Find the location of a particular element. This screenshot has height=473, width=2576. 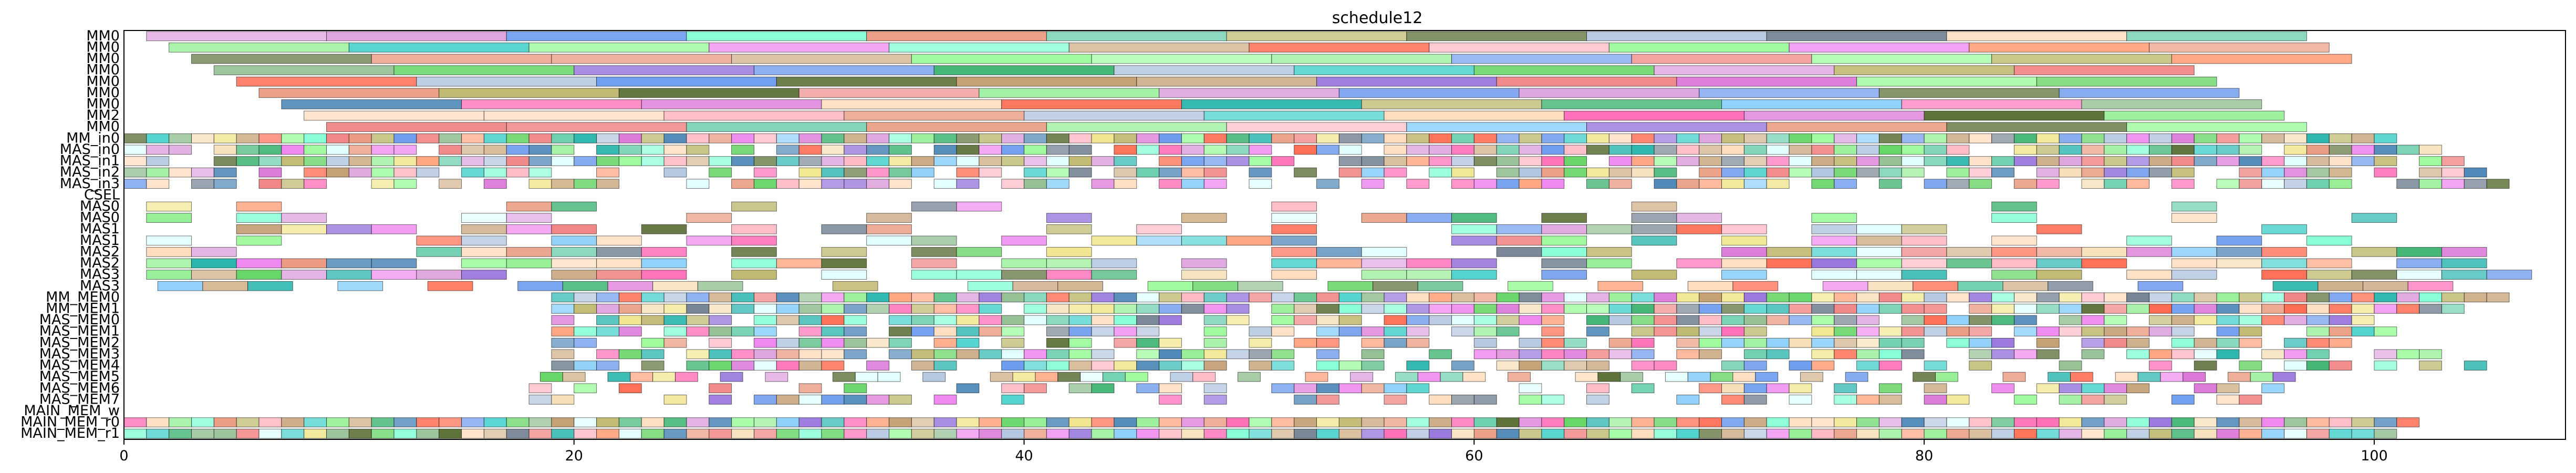

y-label: MAIN_MEM_r1 is located at coordinates (70, 433).